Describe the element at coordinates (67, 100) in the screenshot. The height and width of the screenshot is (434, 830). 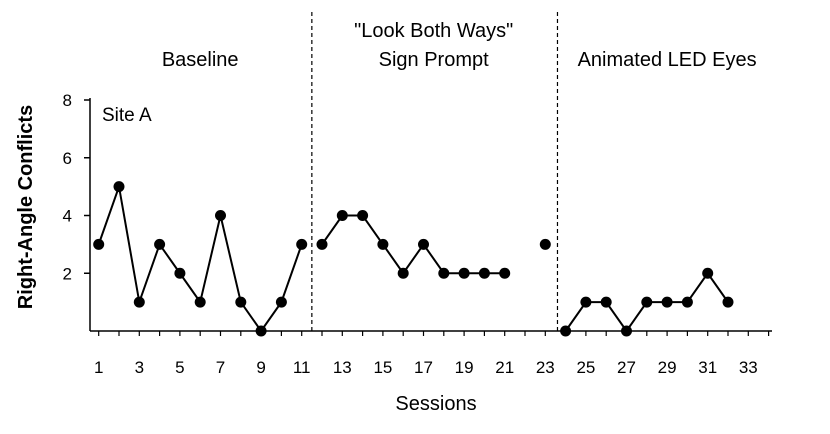
I see `y-tick-label: 8` at that location.